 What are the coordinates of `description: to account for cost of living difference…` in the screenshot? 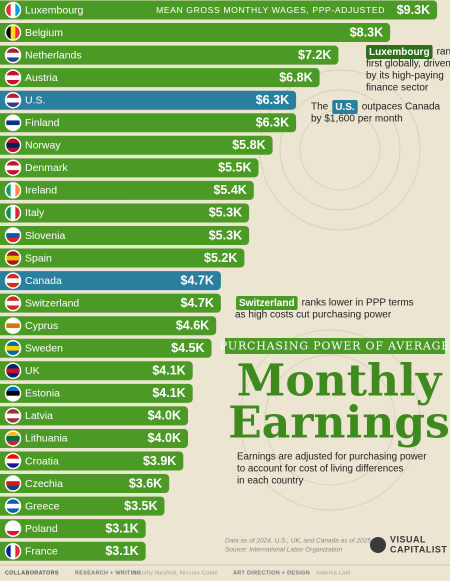 It's located at (320, 469).